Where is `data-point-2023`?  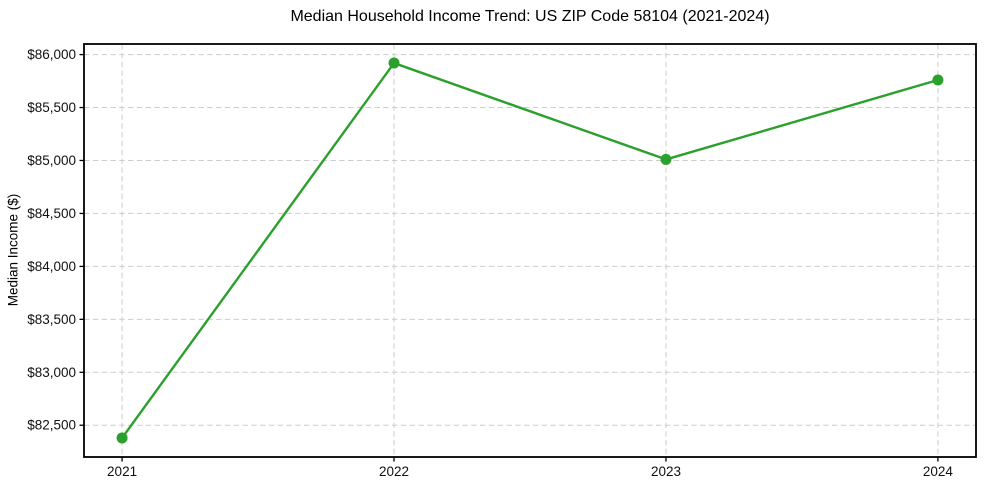 data-point-2023 is located at coordinates (666, 159).